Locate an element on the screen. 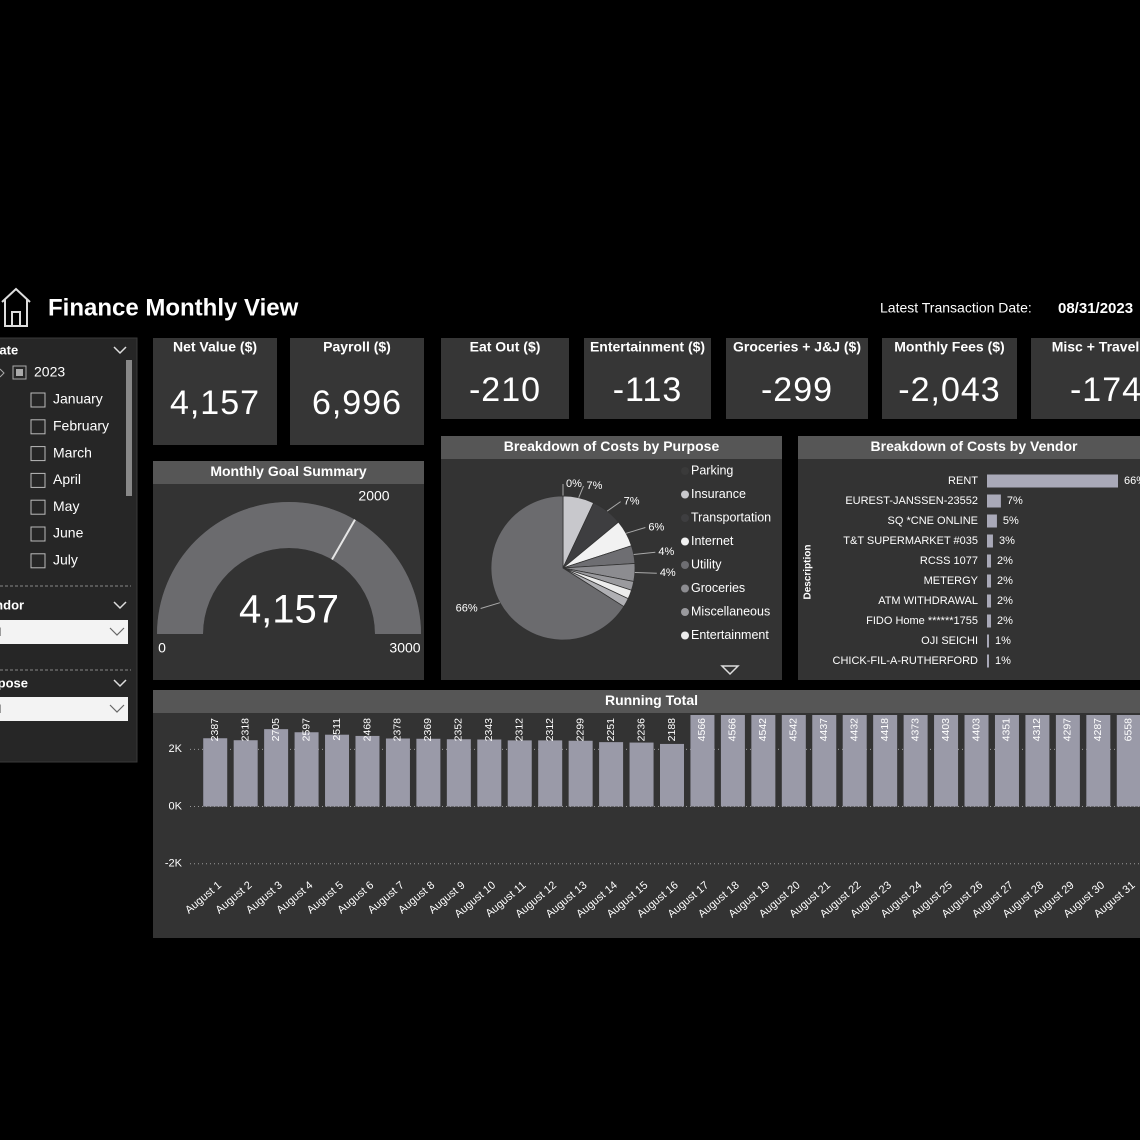 The width and height of the screenshot is (1140, 1140). value-label: 4403 is located at coordinates (946, 730).